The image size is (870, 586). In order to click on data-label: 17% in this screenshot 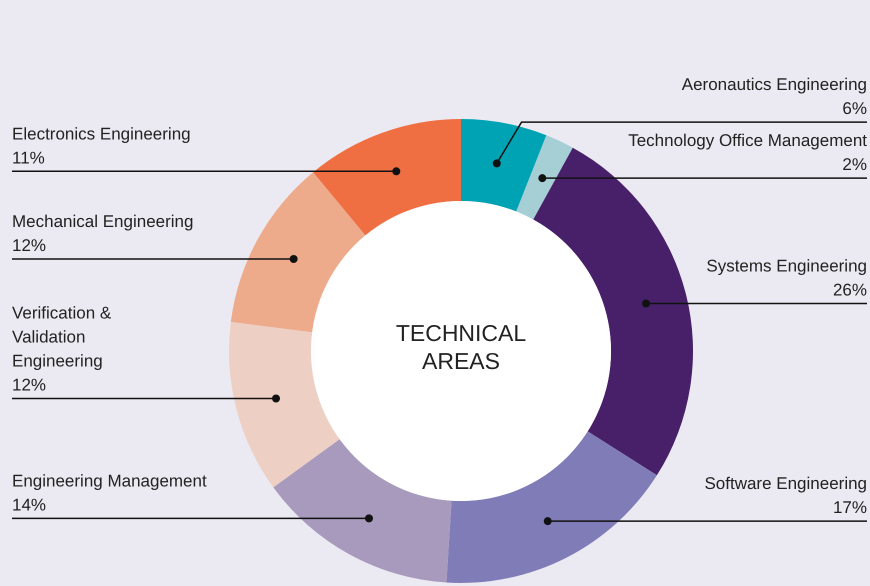, I will do `click(849, 508)`.